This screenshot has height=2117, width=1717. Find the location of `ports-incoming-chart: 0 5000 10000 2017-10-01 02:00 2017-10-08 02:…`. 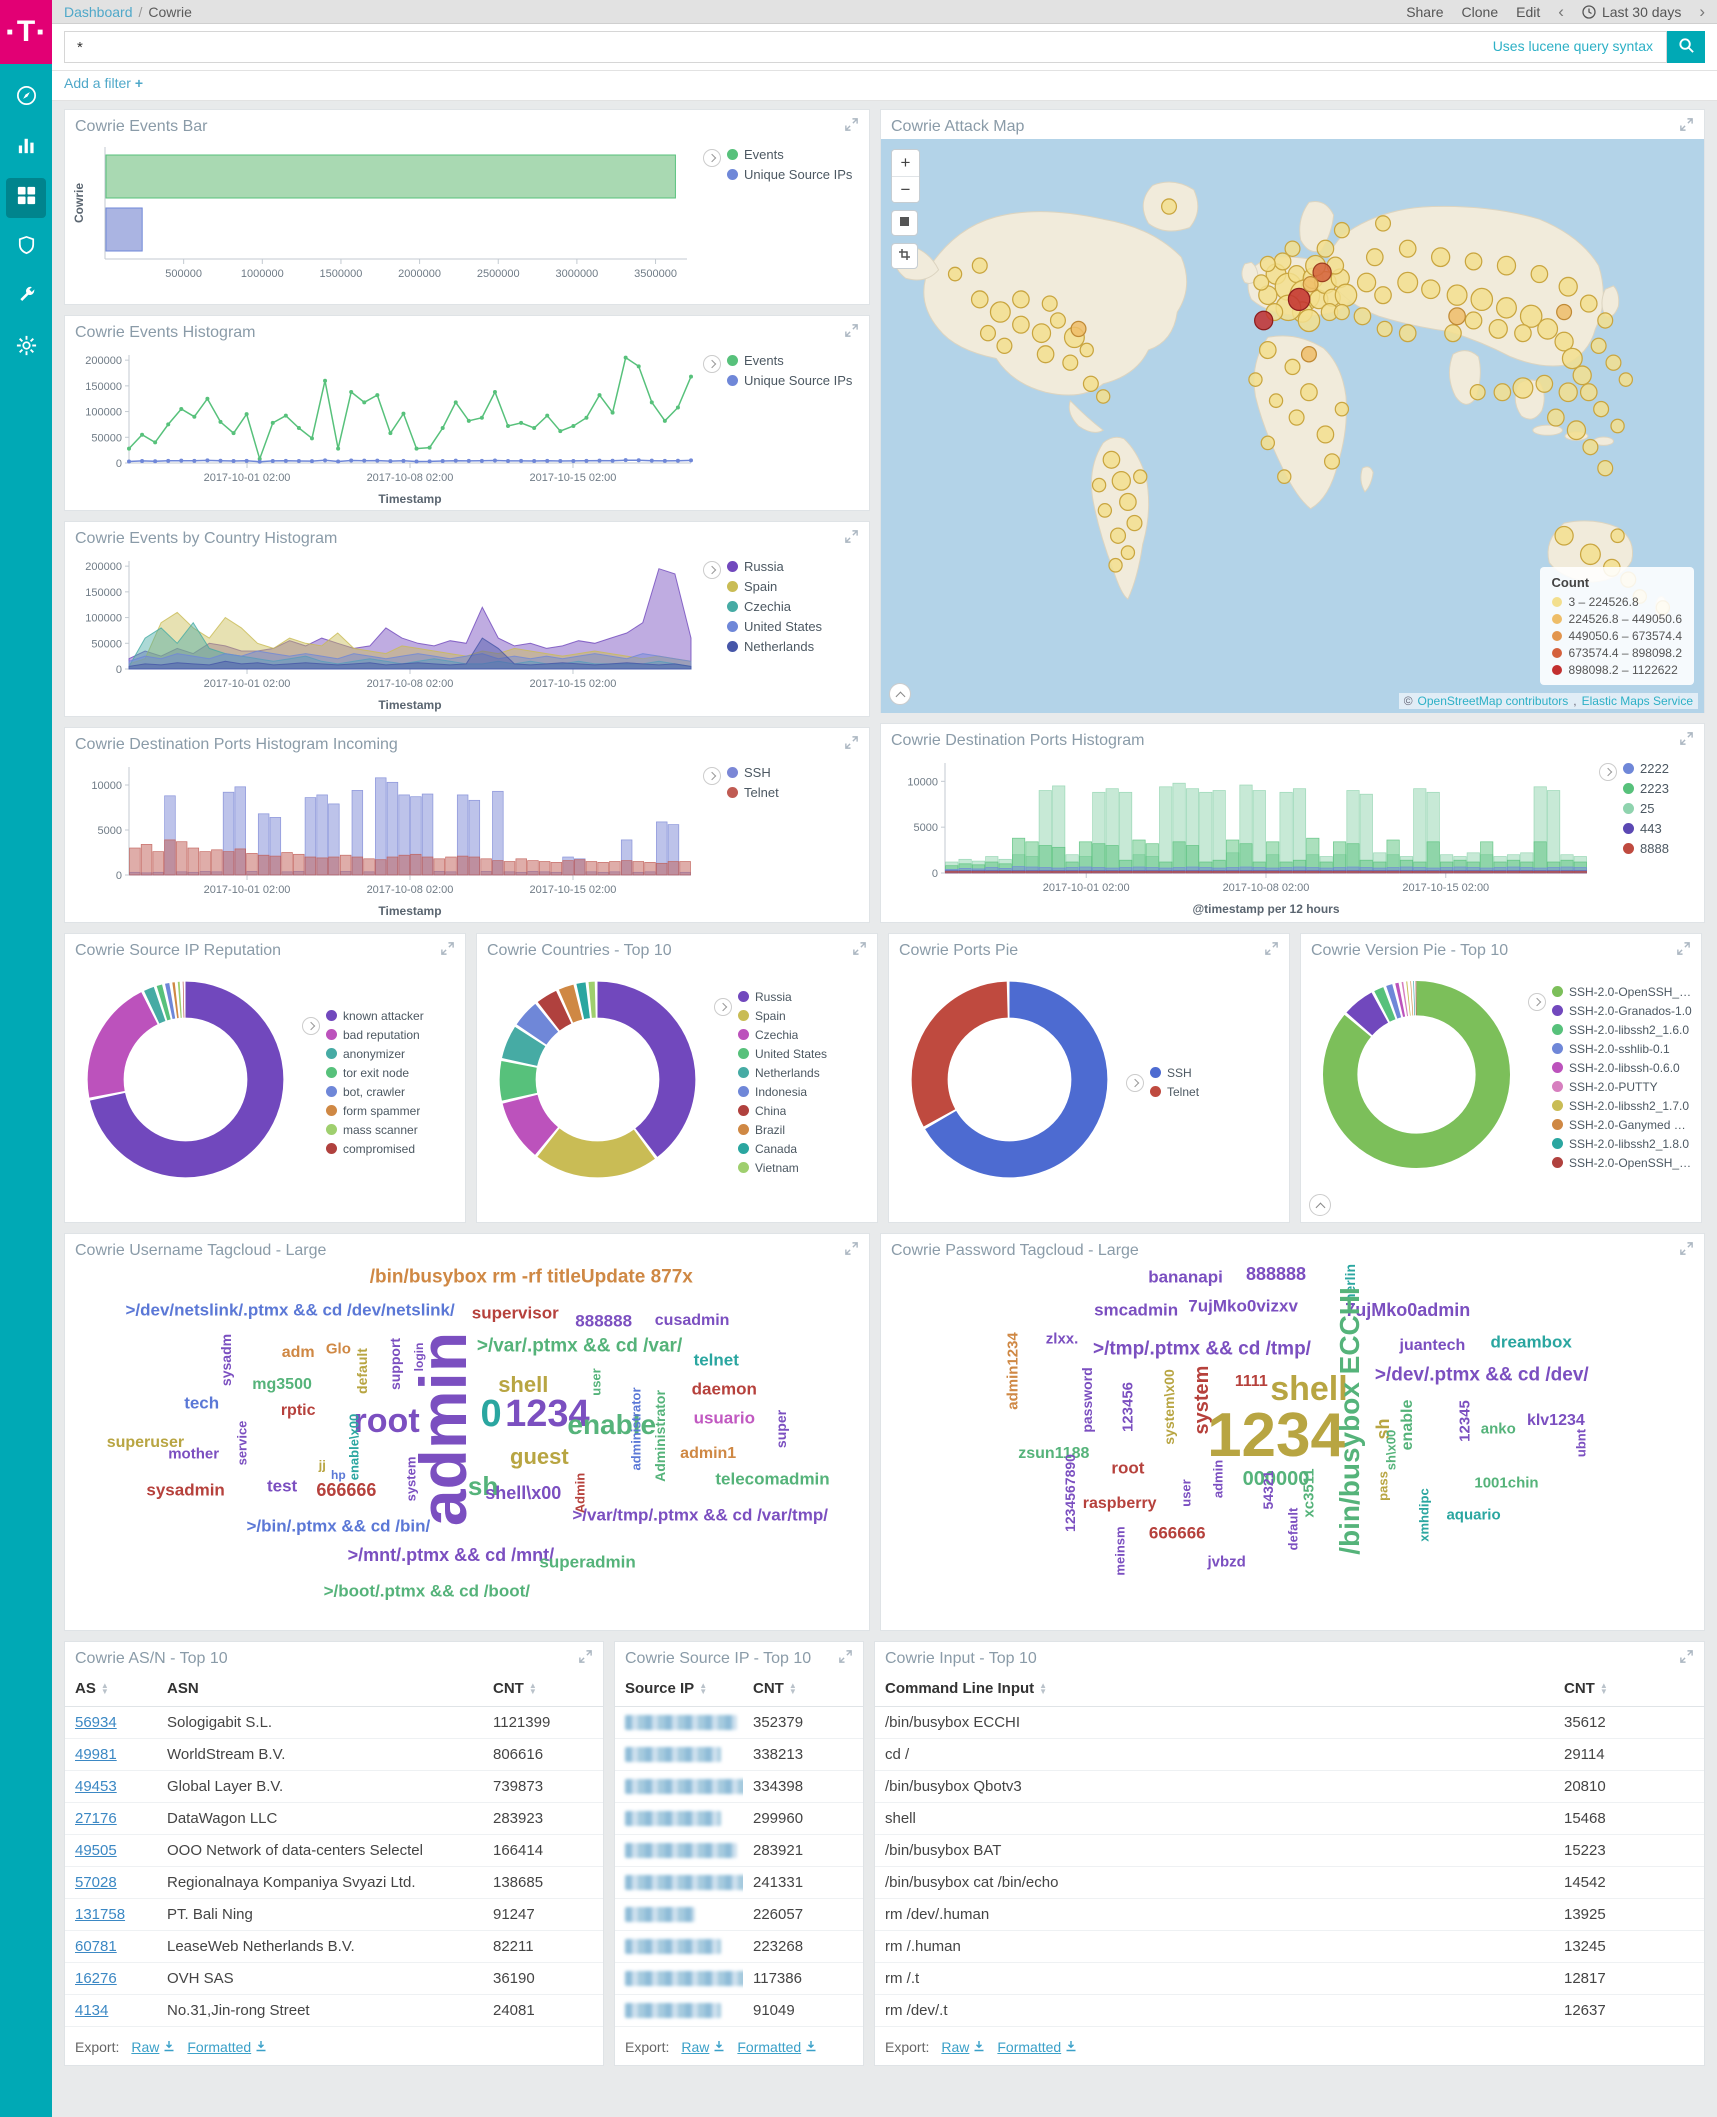

ports-incoming-chart: 0 5000 10000 2017-10-01 02:00 2017-10-08 02:… is located at coordinates (386, 841).